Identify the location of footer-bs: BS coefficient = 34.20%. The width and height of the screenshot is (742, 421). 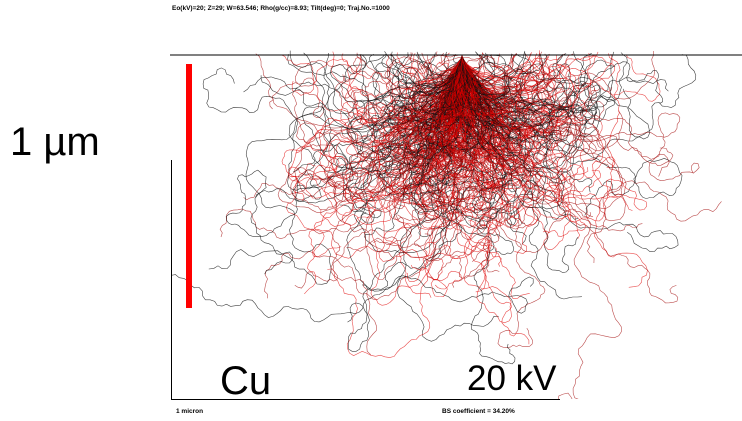
(478, 411).